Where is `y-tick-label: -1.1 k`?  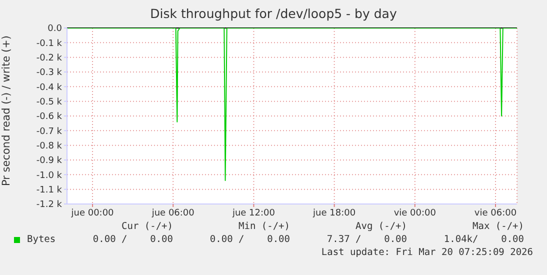
y-tick-label: -1.1 k is located at coordinates (49, 191).